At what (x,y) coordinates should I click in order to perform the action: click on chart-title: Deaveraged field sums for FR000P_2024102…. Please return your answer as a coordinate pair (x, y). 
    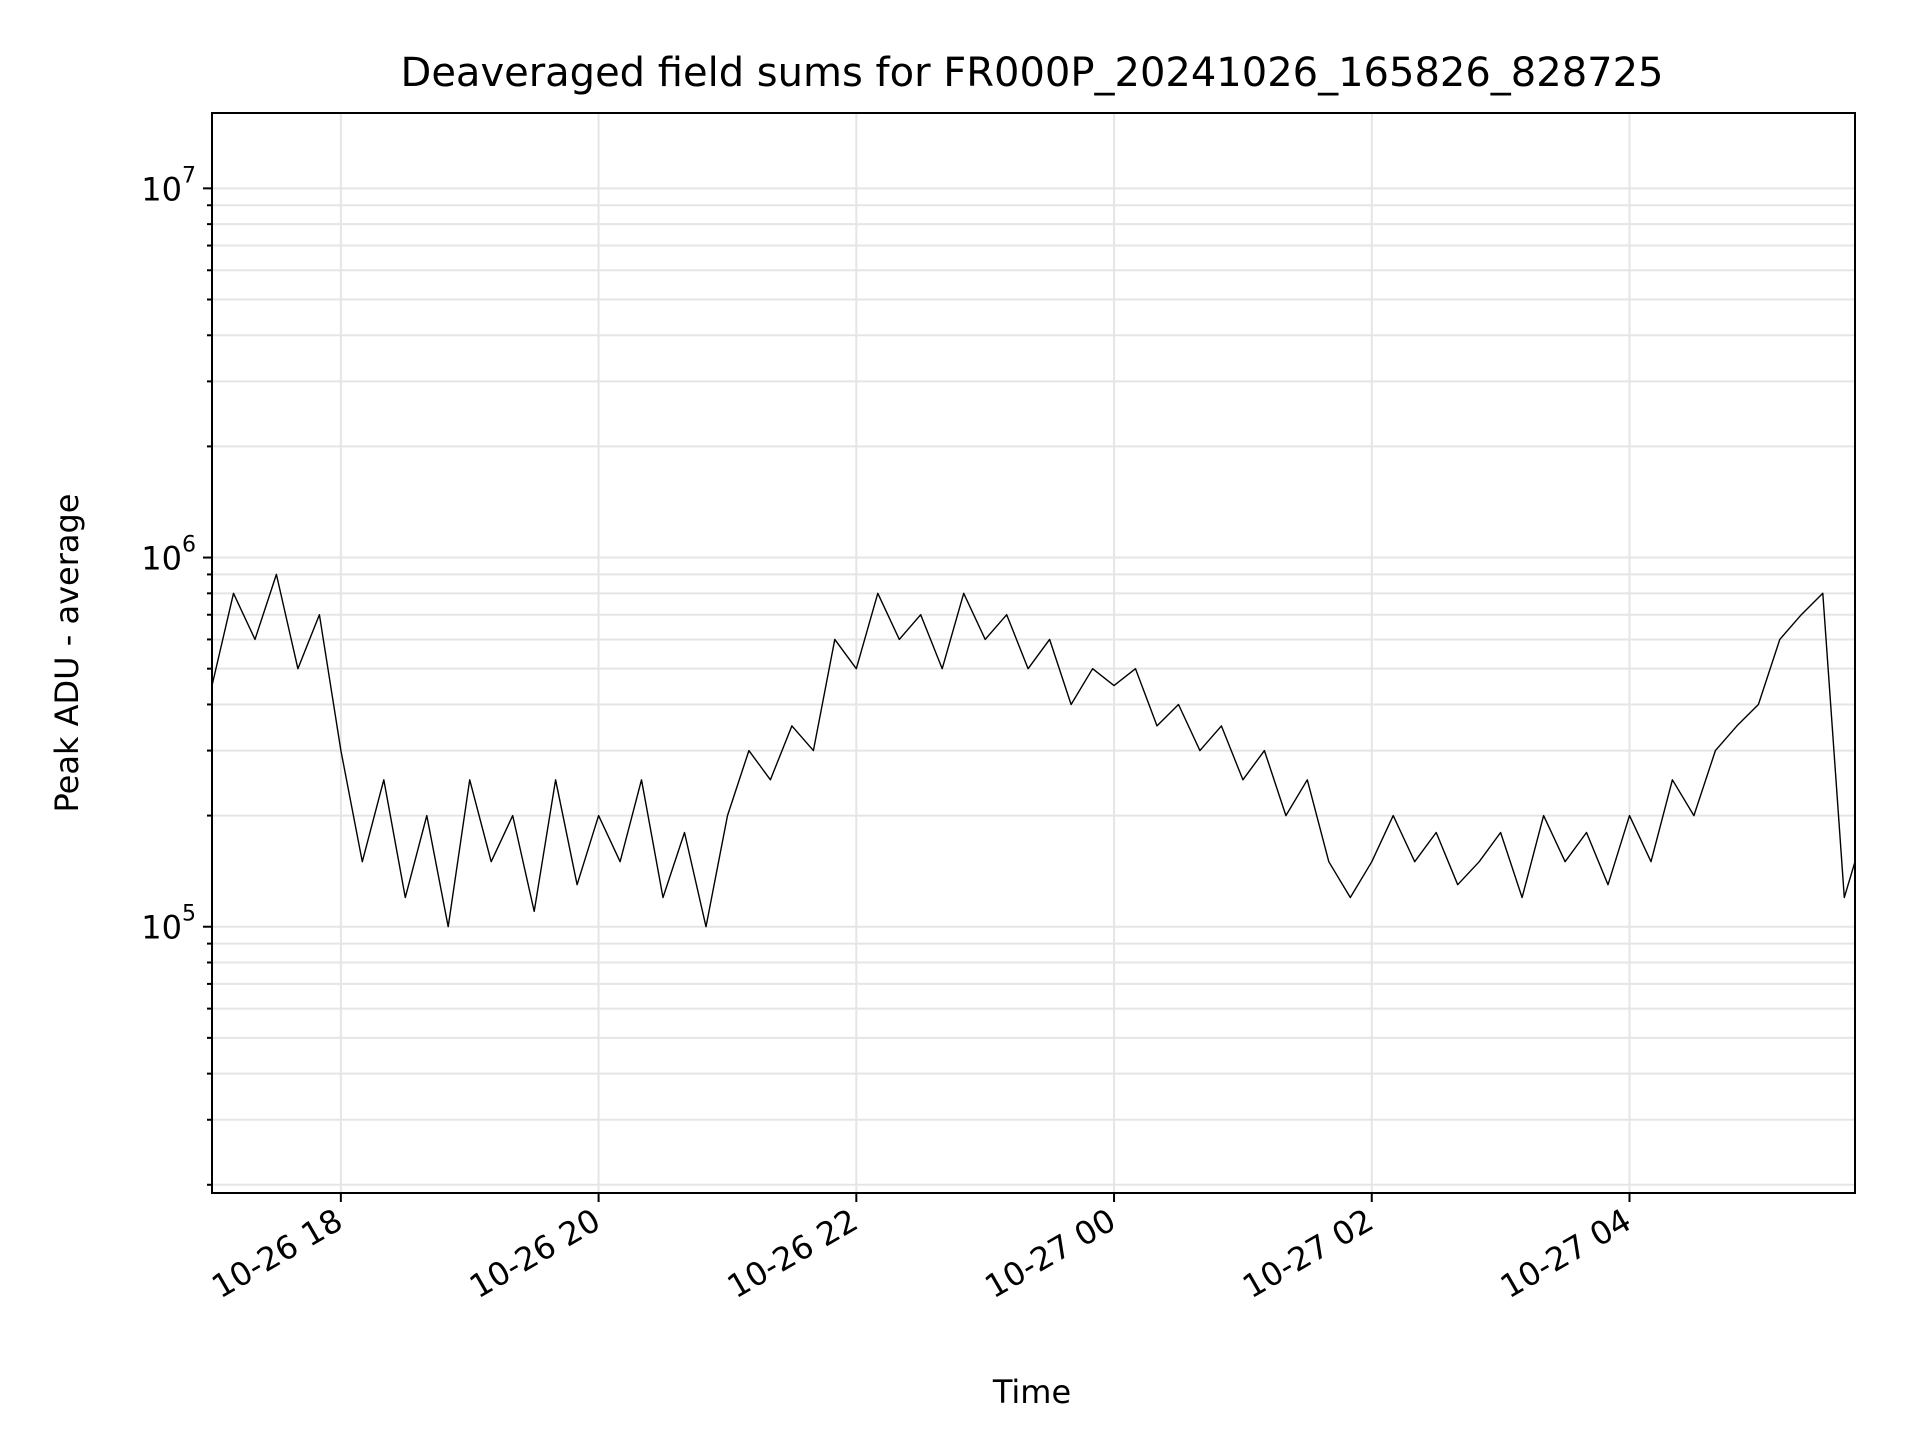
    Looking at the image, I should click on (1032, 73).